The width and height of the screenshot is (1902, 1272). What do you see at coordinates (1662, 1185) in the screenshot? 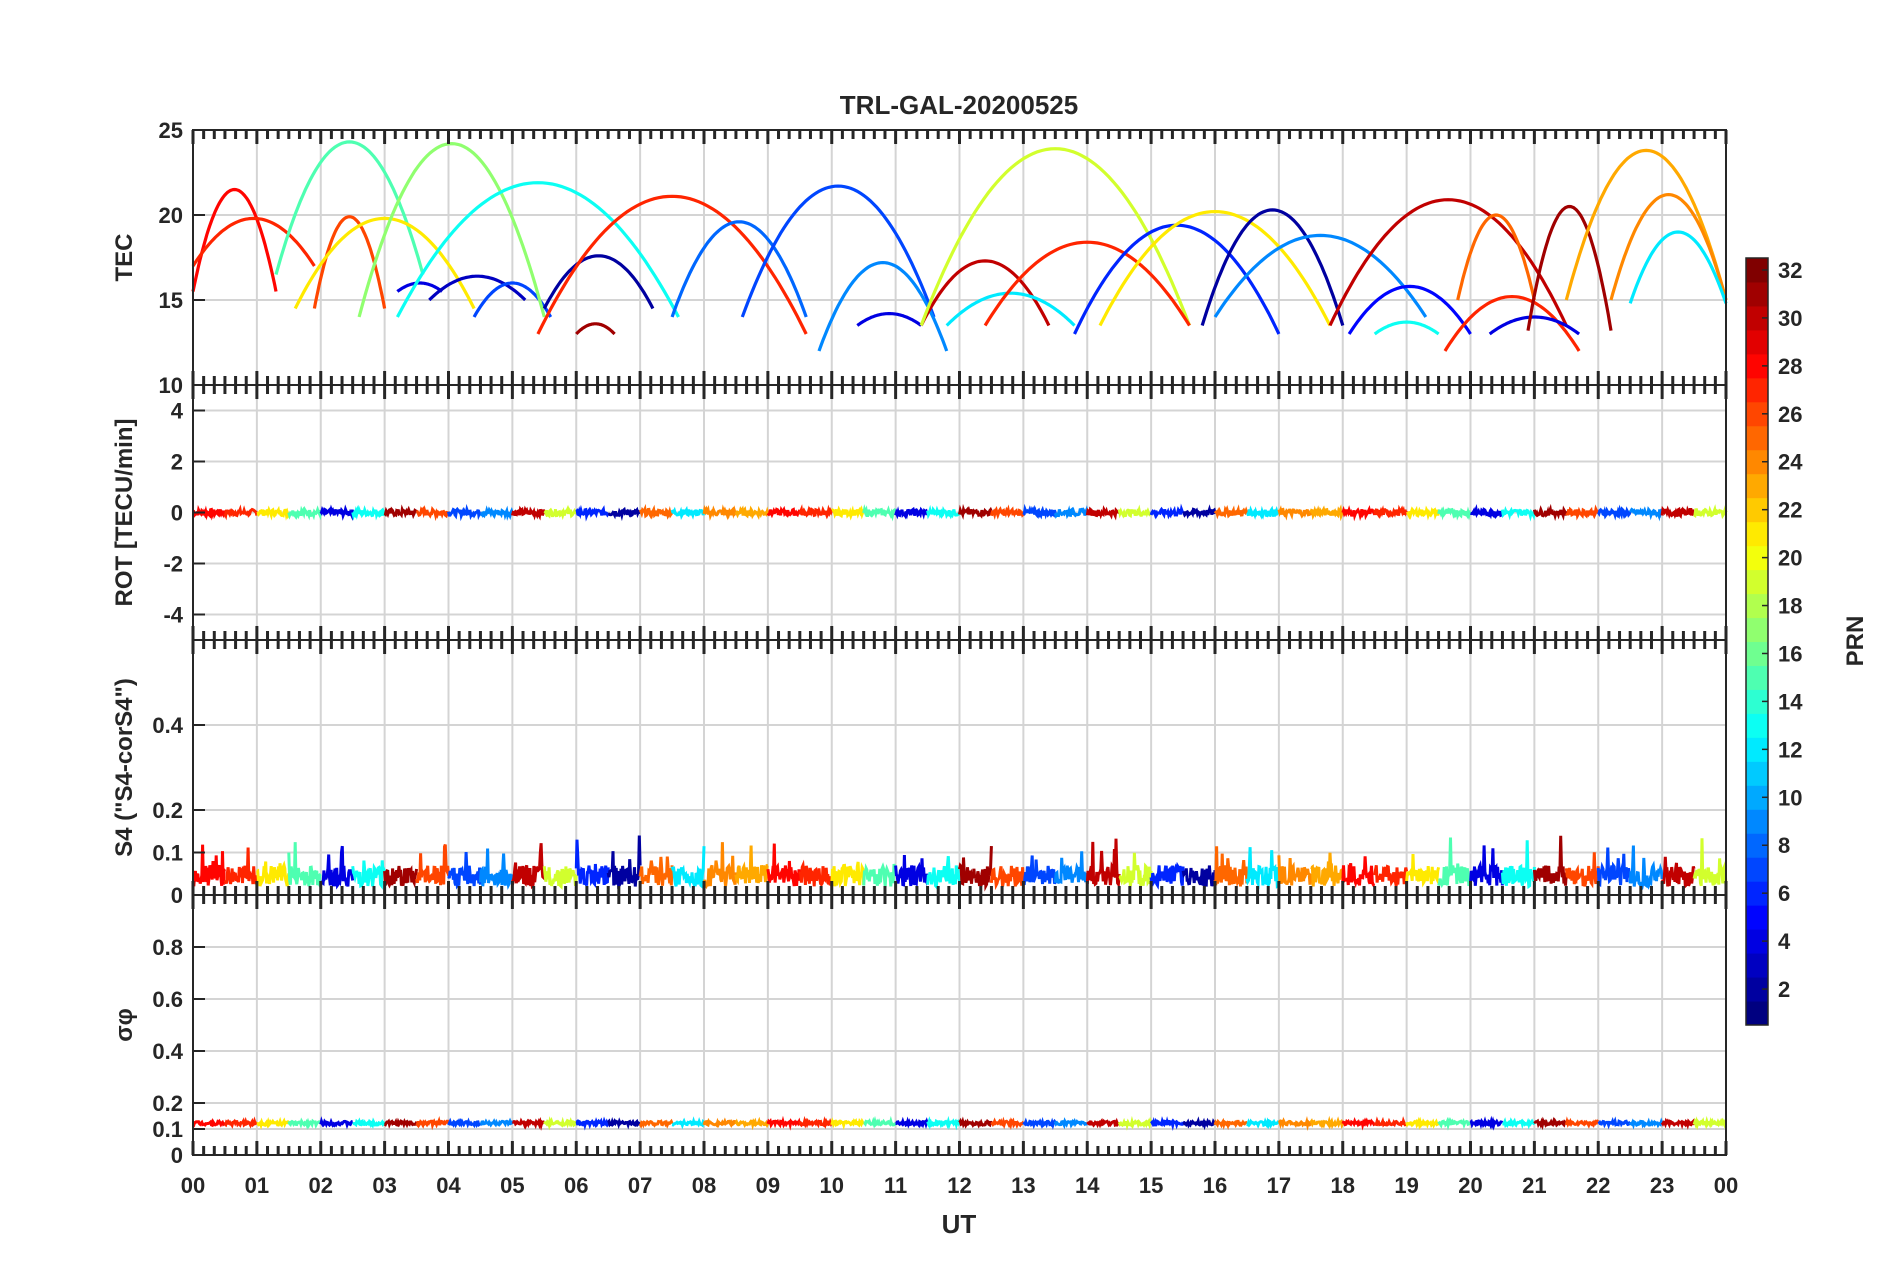
I see `x-tick-label: 23` at bounding box center [1662, 1185].